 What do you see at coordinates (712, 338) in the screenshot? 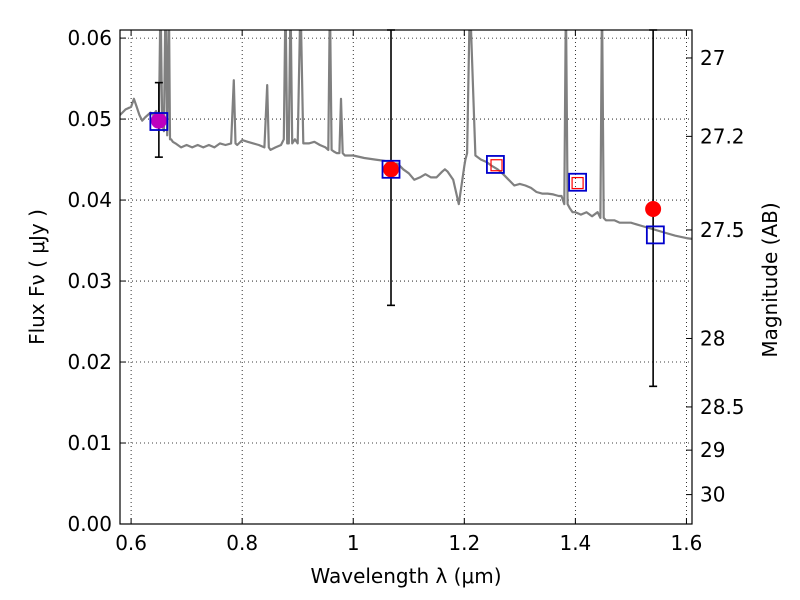
I see `right-tick-label: 28` at bounding box center [712, 338].